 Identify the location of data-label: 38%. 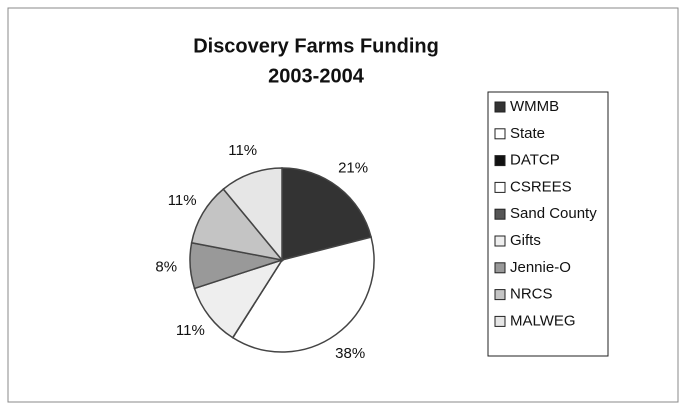
(350, 353).